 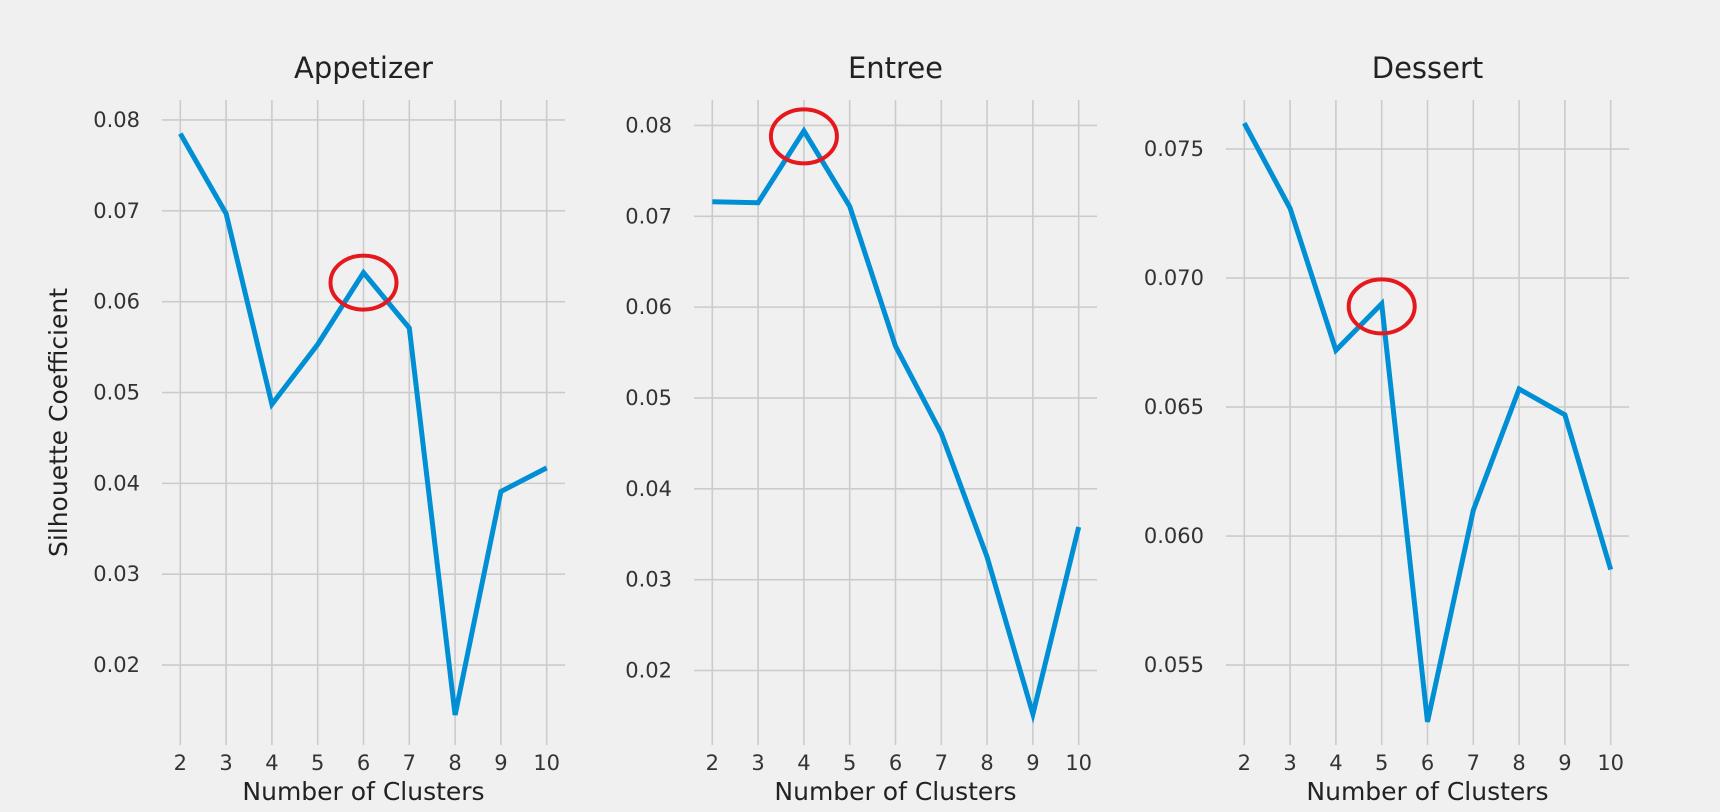 I want to click on dessert-x-tick-label: 10, so click(x=1610, y=763).